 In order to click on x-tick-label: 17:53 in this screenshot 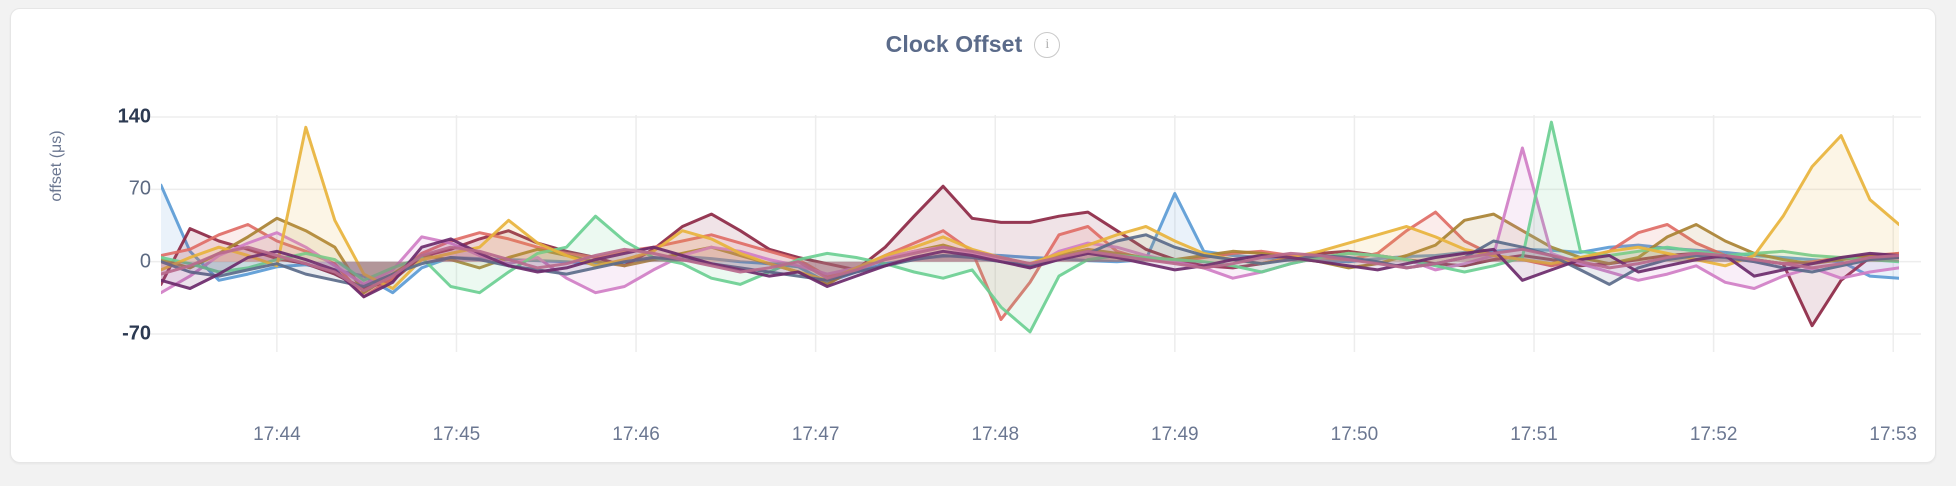, I will do `click(1893, 434)`.